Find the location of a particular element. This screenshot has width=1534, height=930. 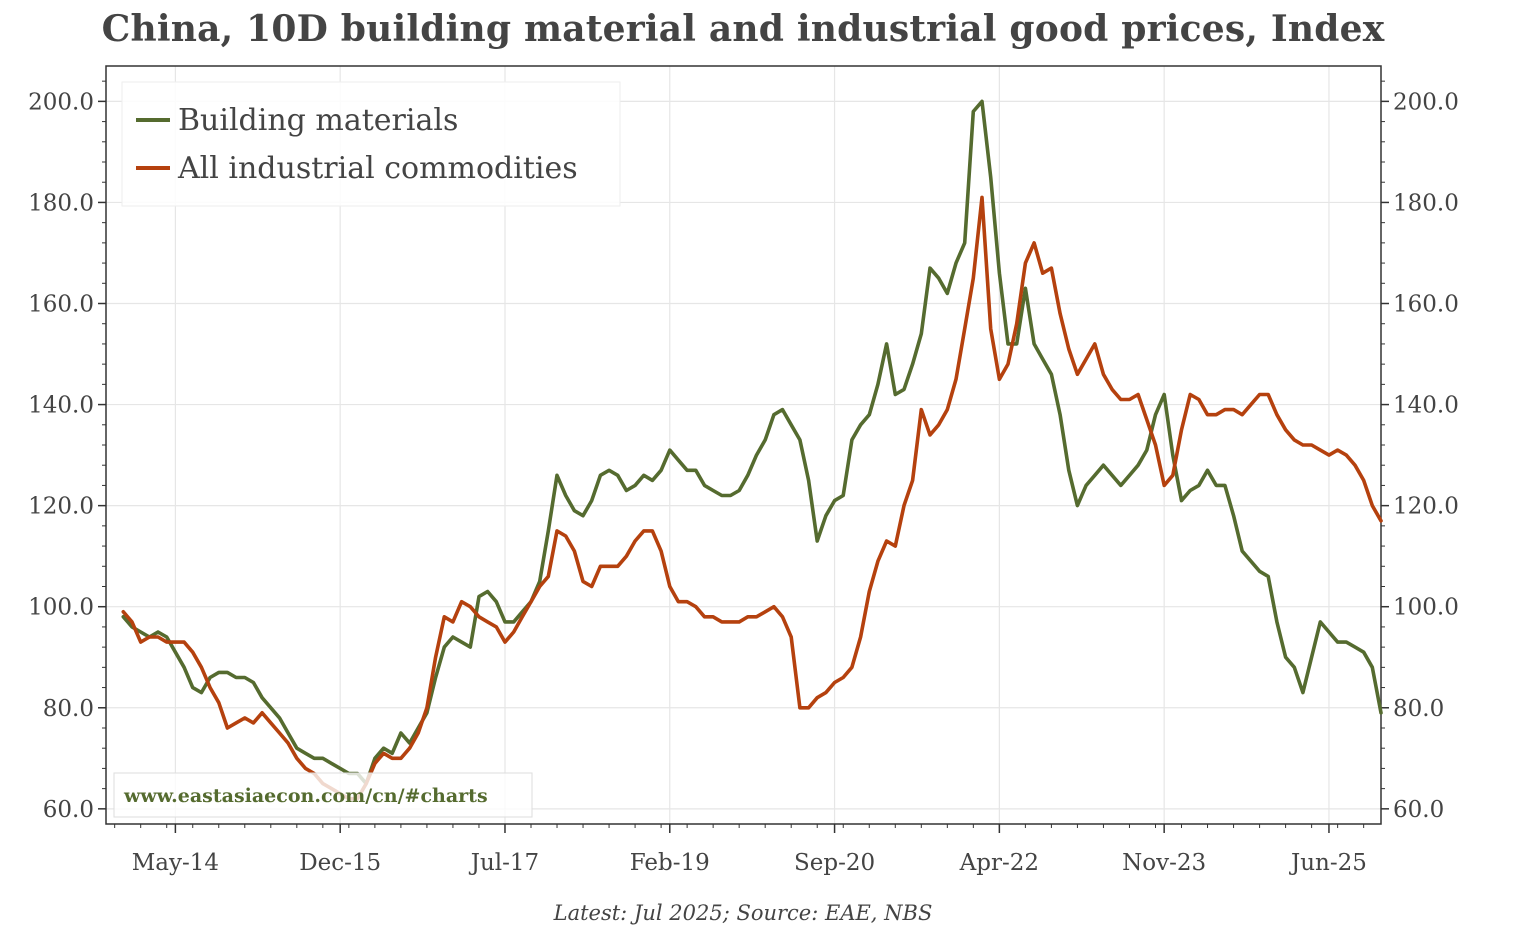

y-tick-label-right: 100.0 is located at coordinates (1426, 608).